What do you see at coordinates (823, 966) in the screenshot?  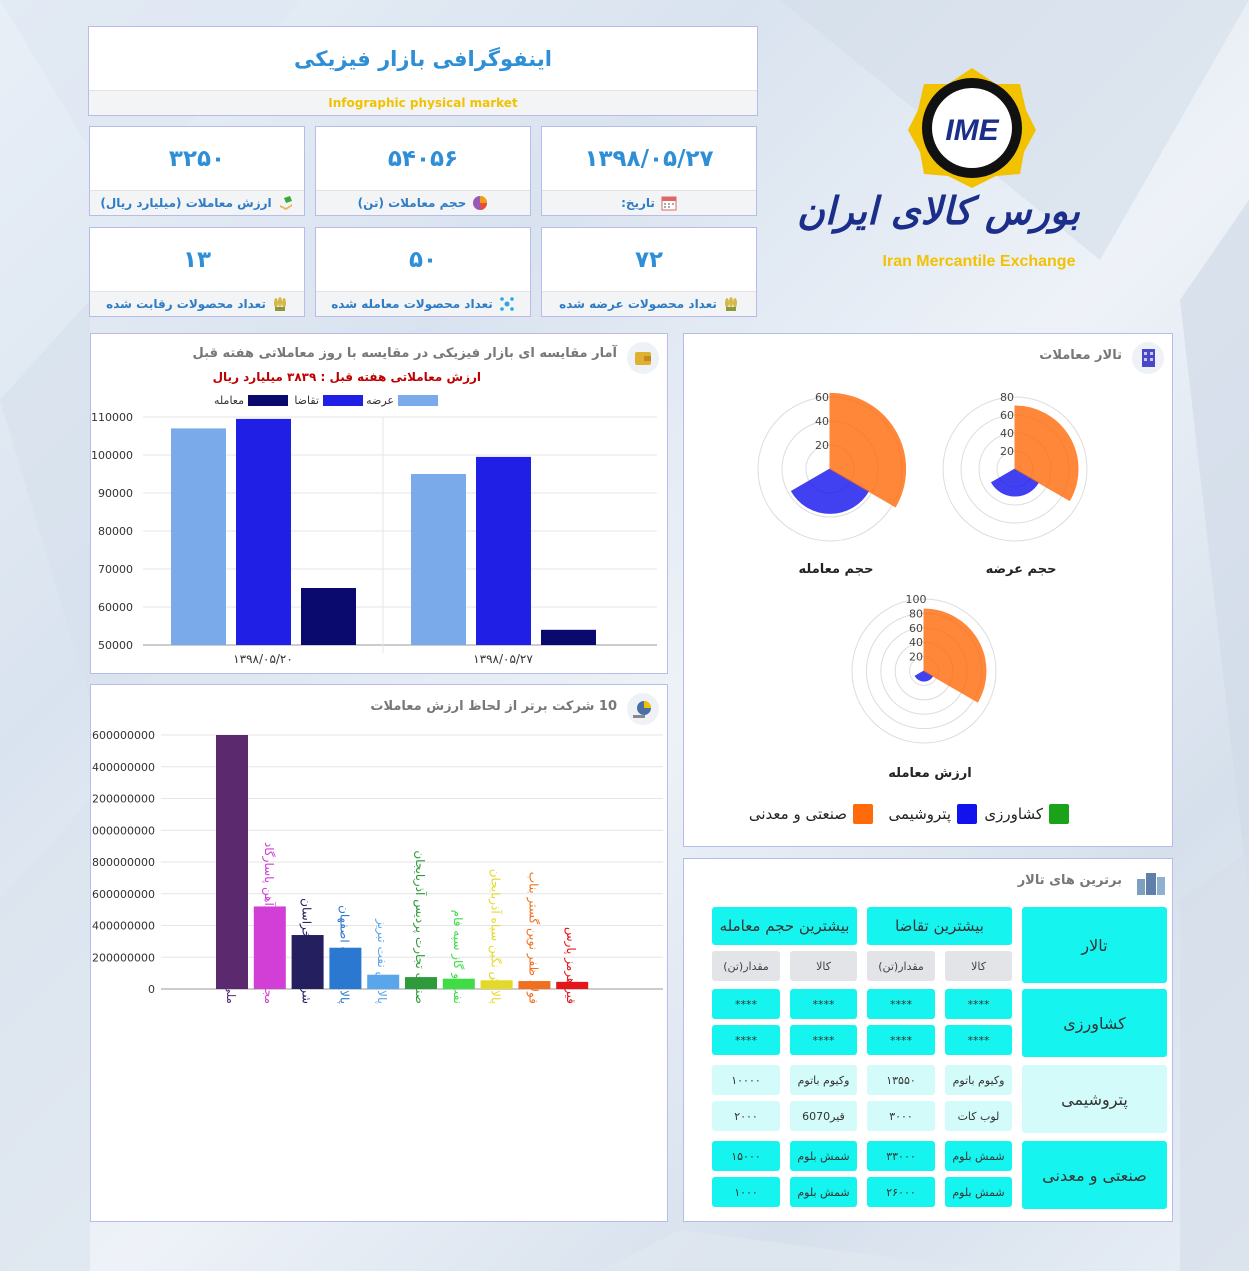 I see `sub-header-good: کالا` at bounding box center [823, 966].